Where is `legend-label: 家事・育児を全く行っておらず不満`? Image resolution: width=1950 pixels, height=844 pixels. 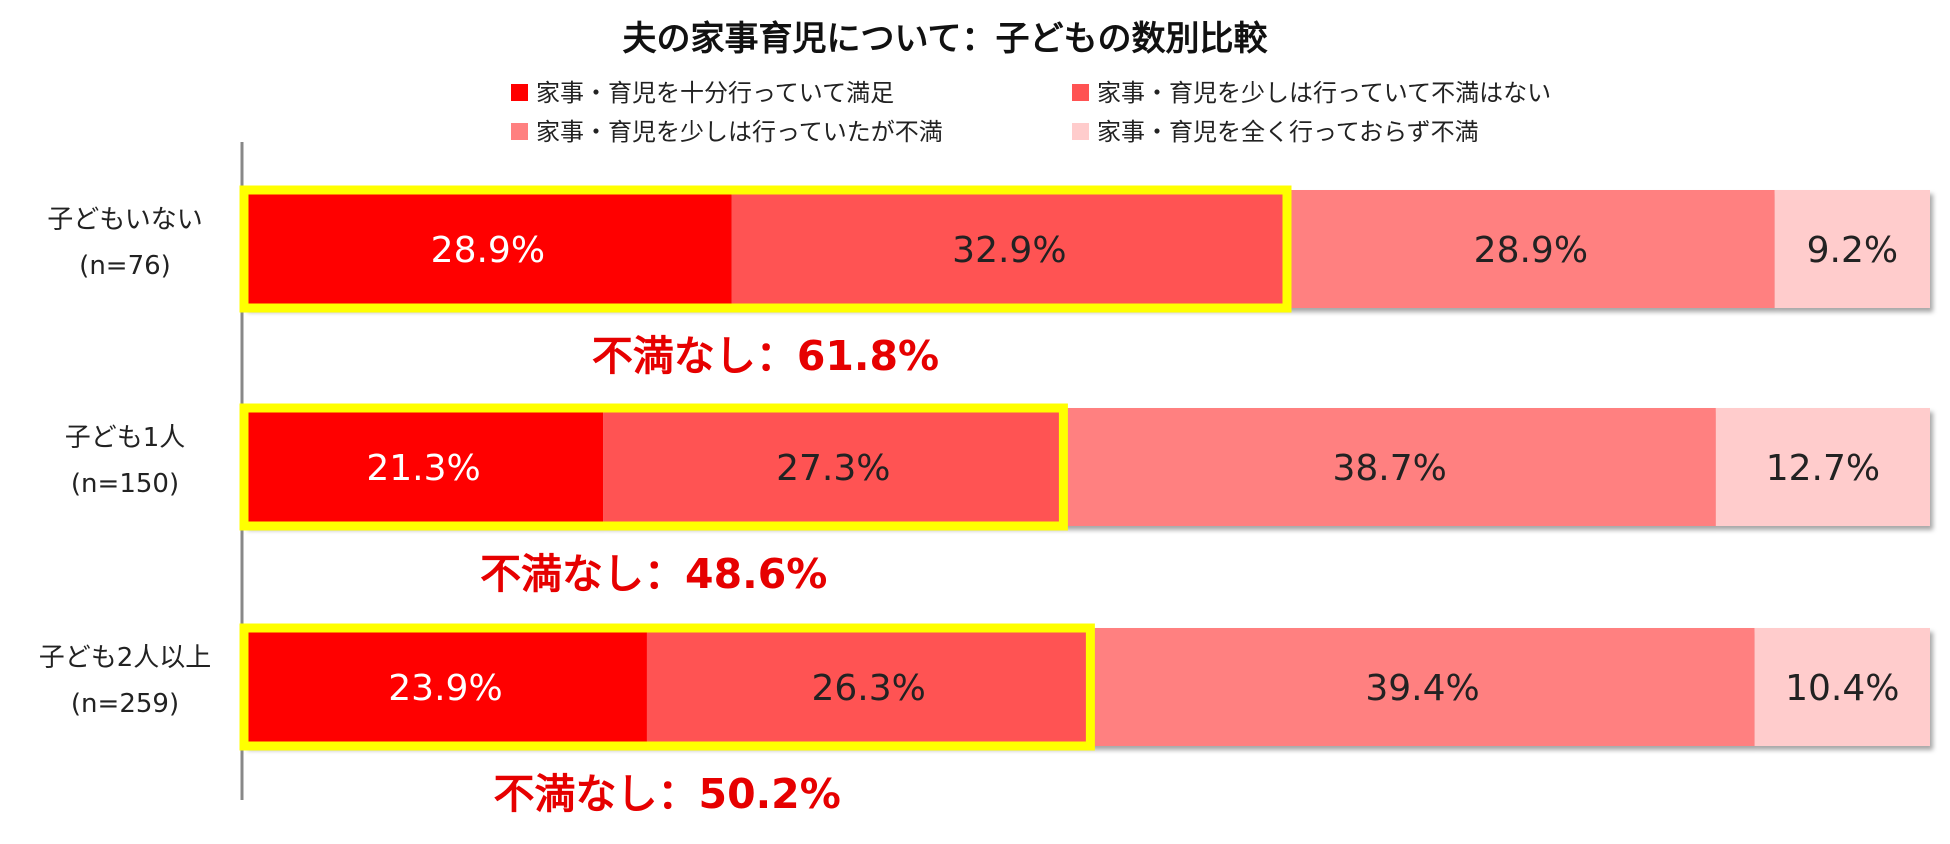
legend-label: 家事・育児を全く行っておらず不満 is located at coordinates (1288, 132).